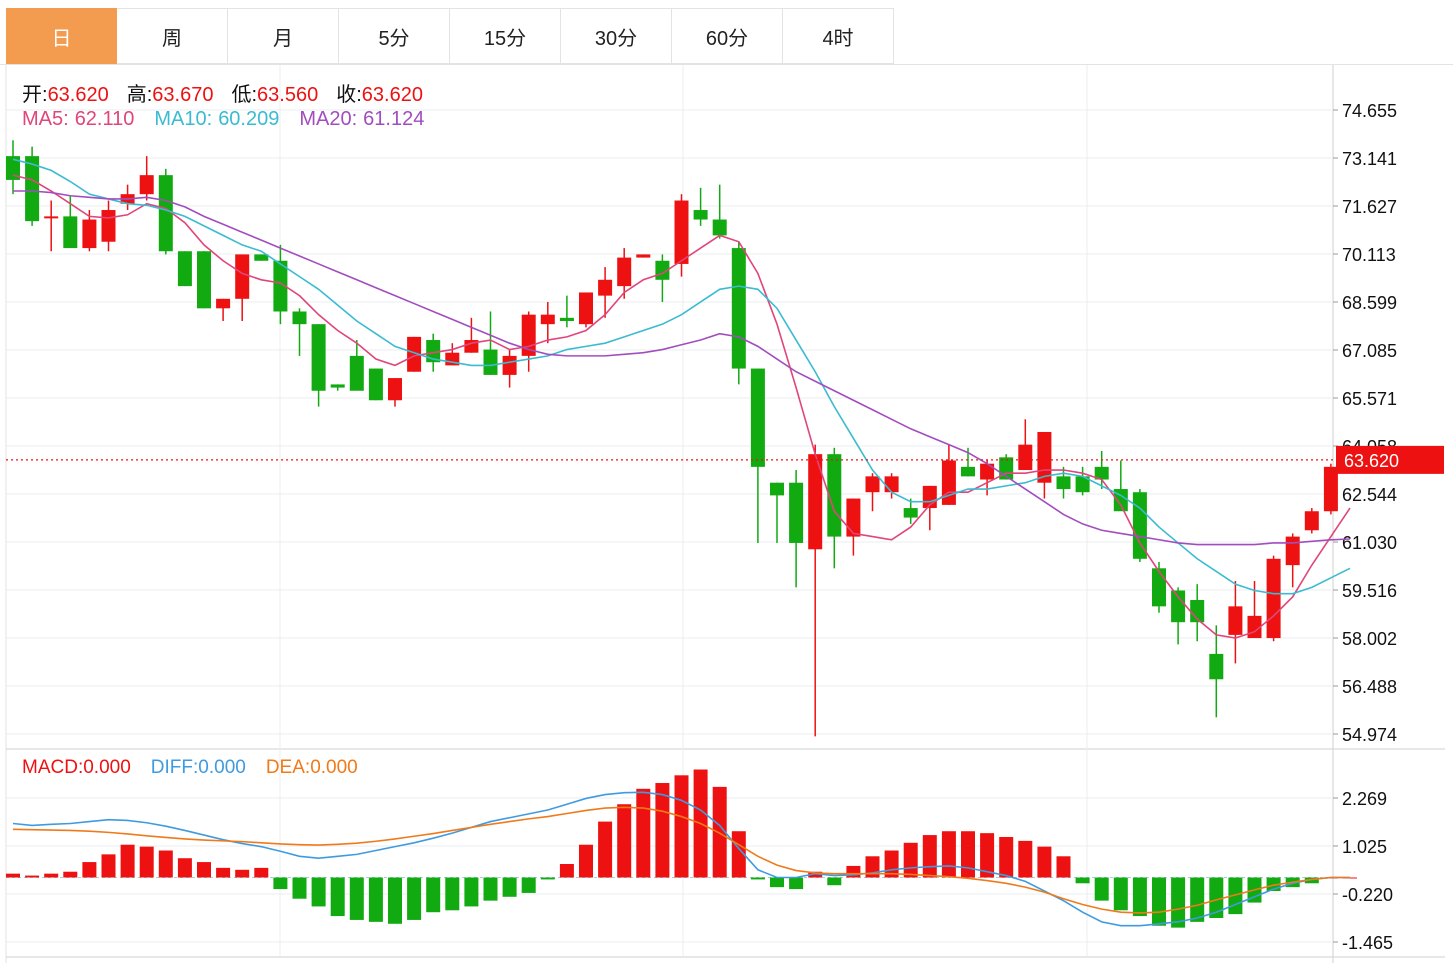 This screenshot has height=963, width=1453. What do you see at coordinates (139, 95) in the screenshot?
I see `high-label: 高:` at bounding box center [139, 95].